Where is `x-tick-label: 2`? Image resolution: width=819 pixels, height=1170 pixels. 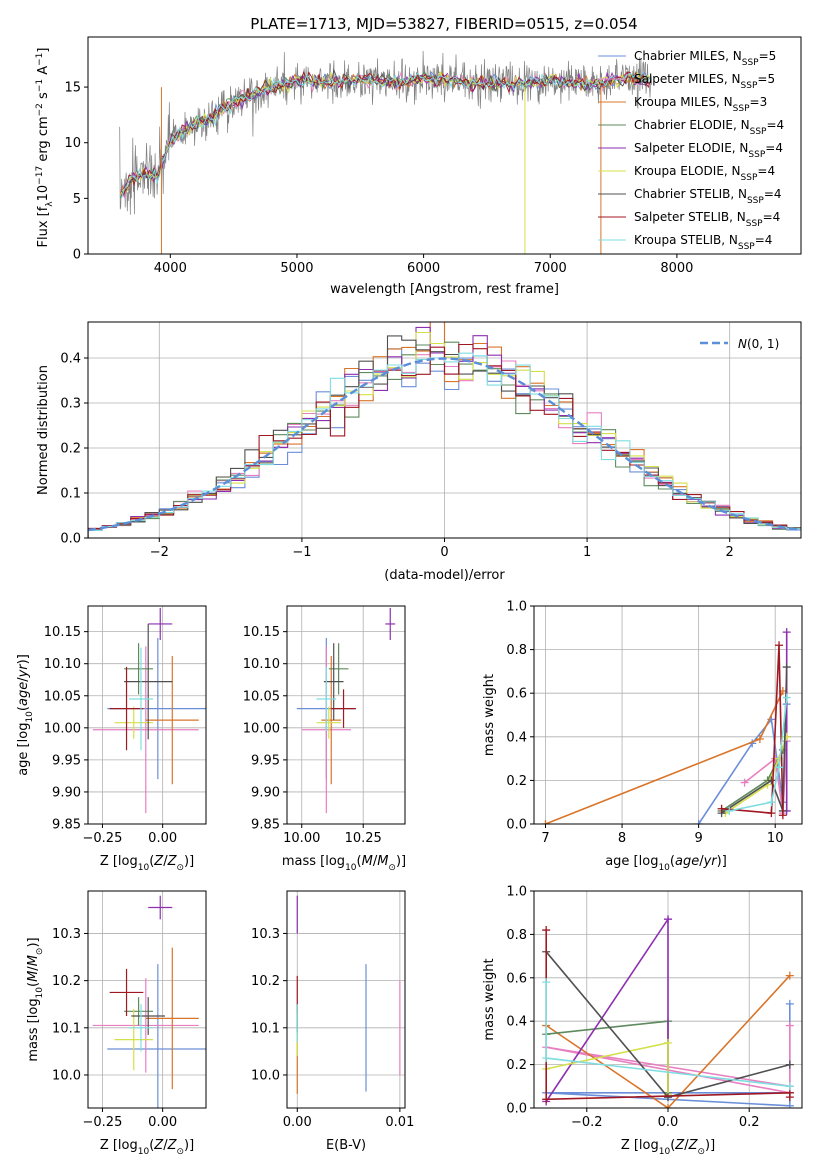 x-tick-label: 2 is located at coordinates (730, 552).